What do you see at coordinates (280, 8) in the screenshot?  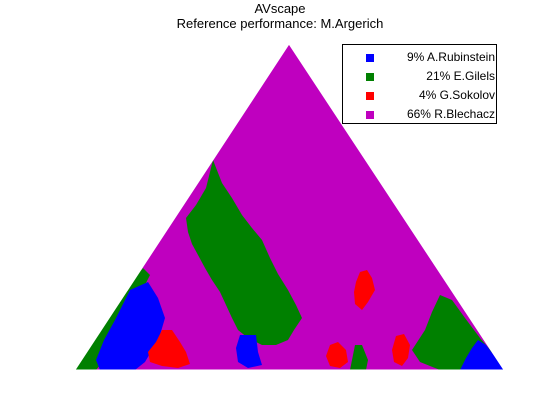 I see `chart-title: AVscape` at bounding box center [280, 8].